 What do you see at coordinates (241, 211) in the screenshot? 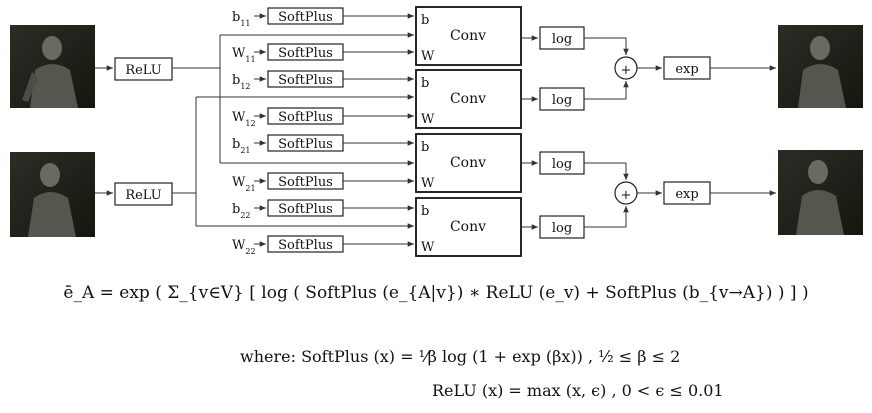
I see `param-label: b22` at bounding box center [241, 211].